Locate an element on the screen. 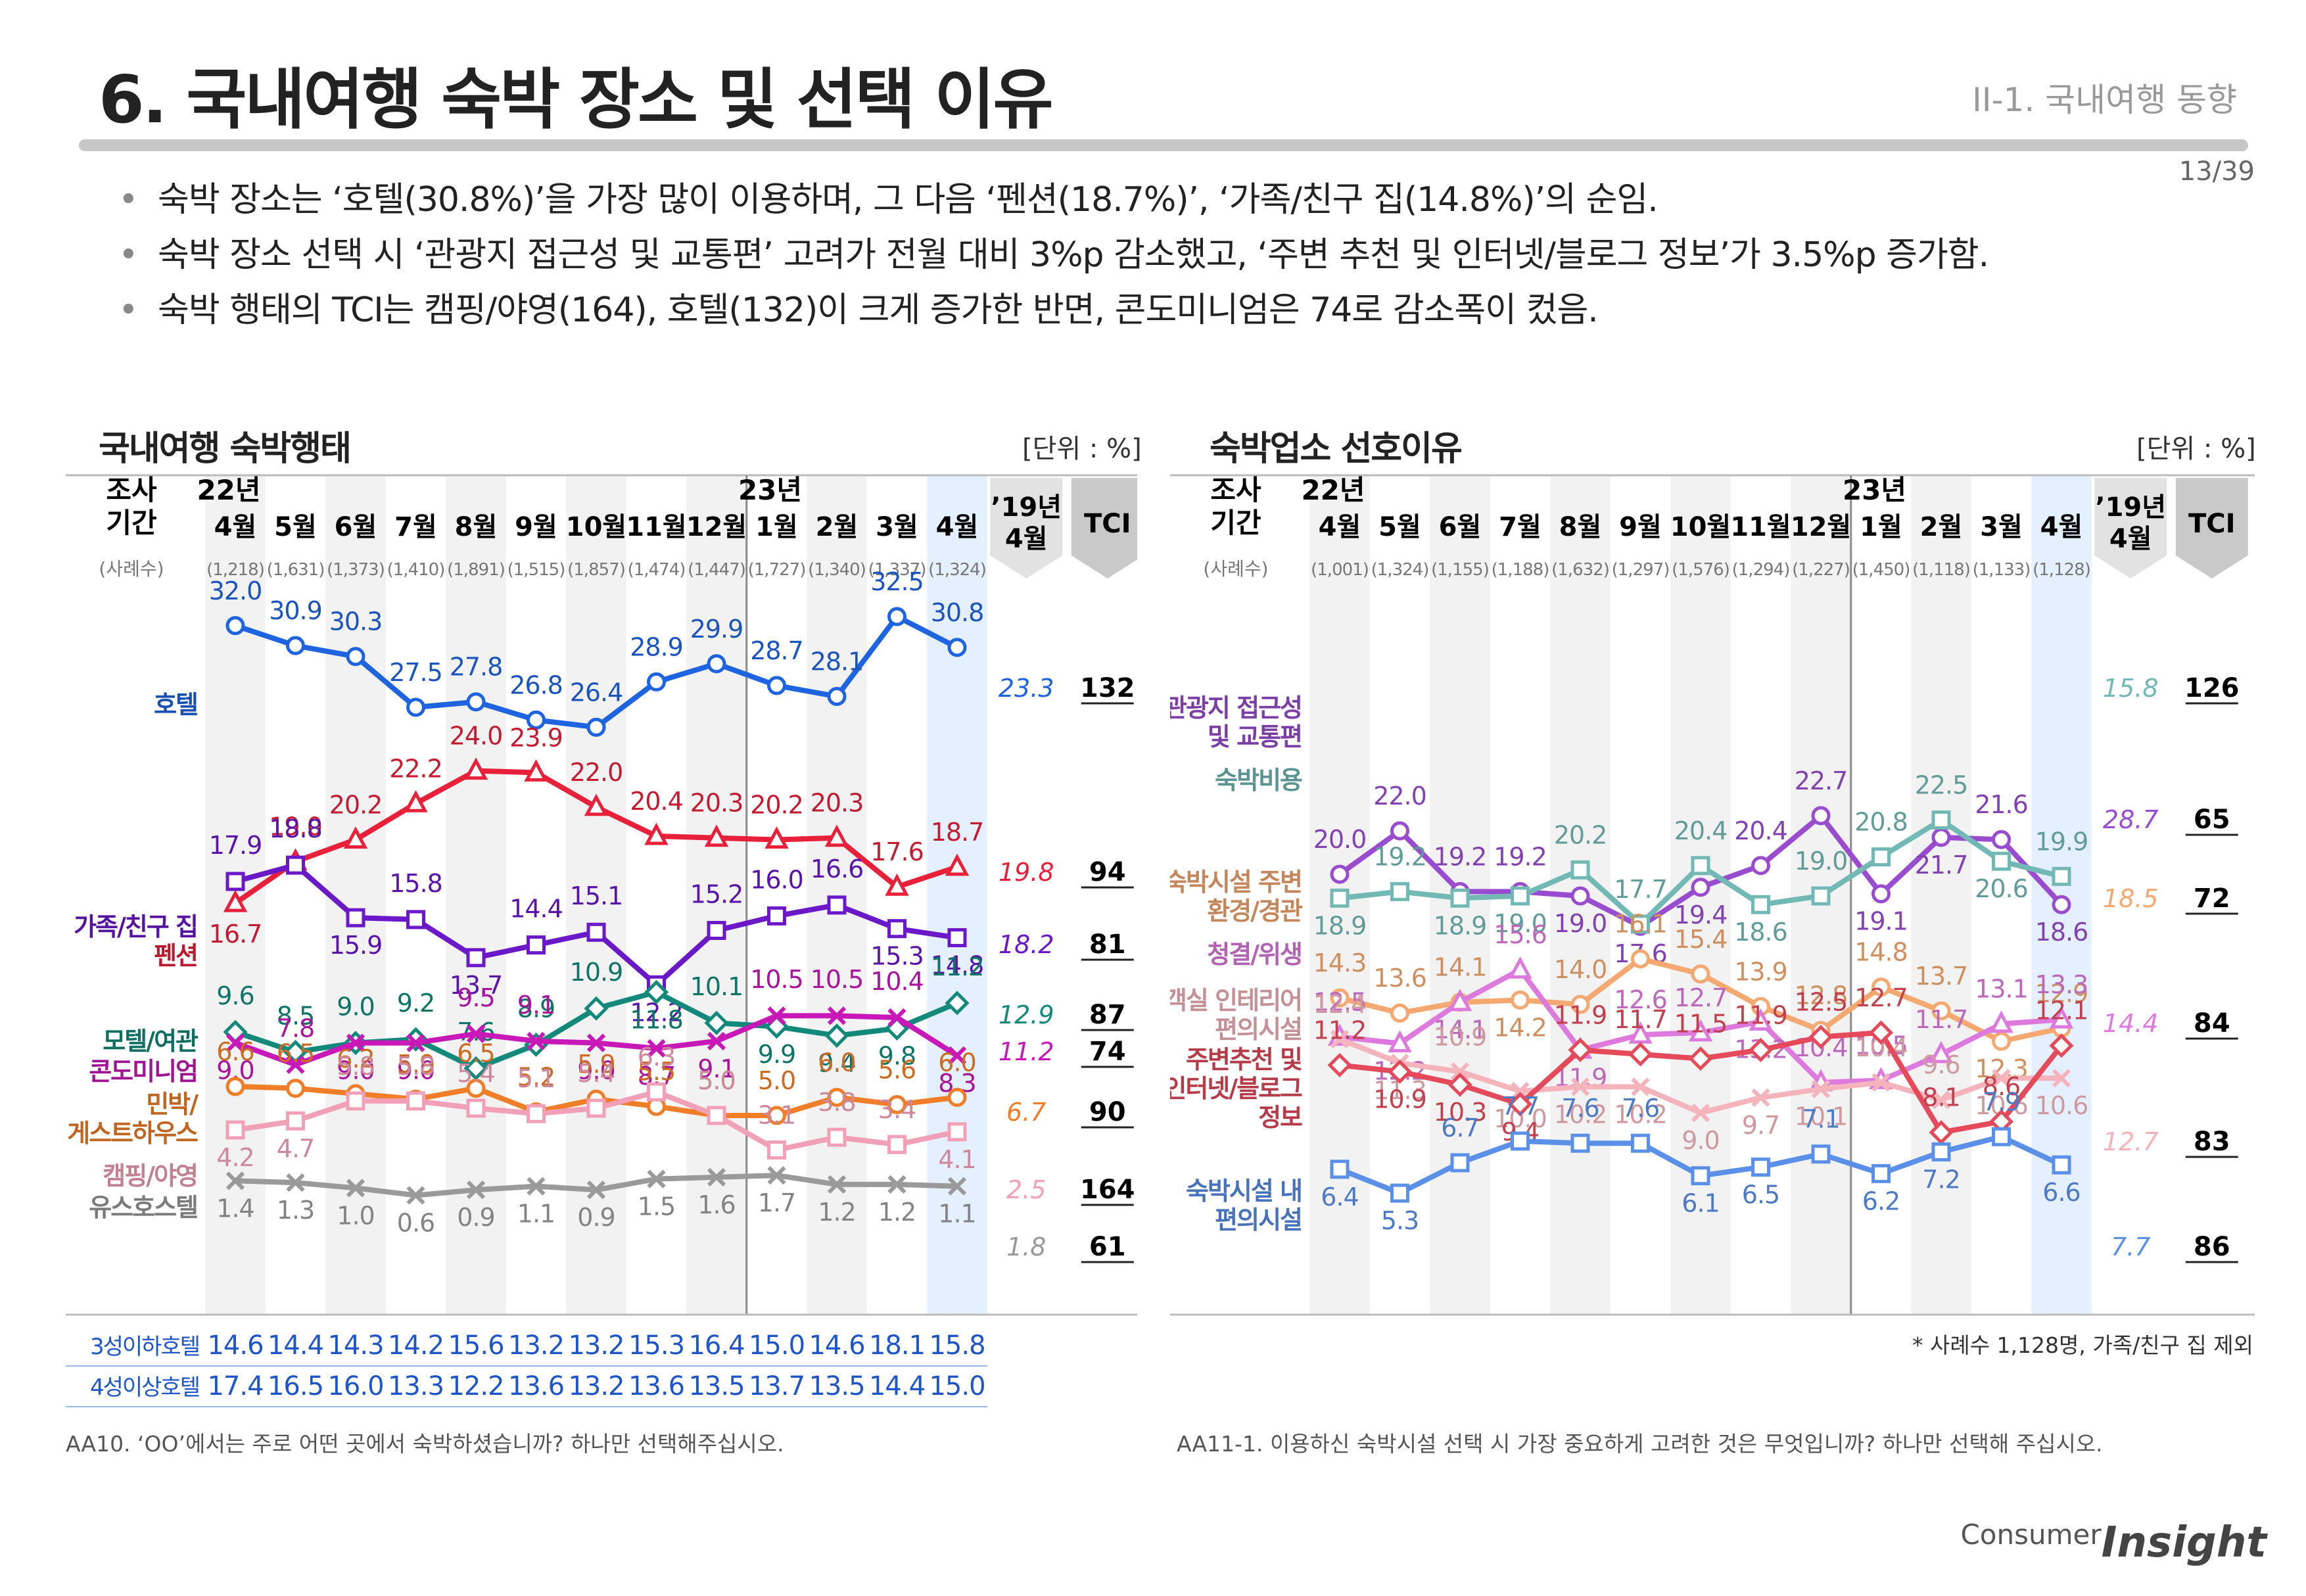 The height and width of the screenshot is (1596, 2306). series-name: 청결/위생 is located at coordinates (1254, 954).